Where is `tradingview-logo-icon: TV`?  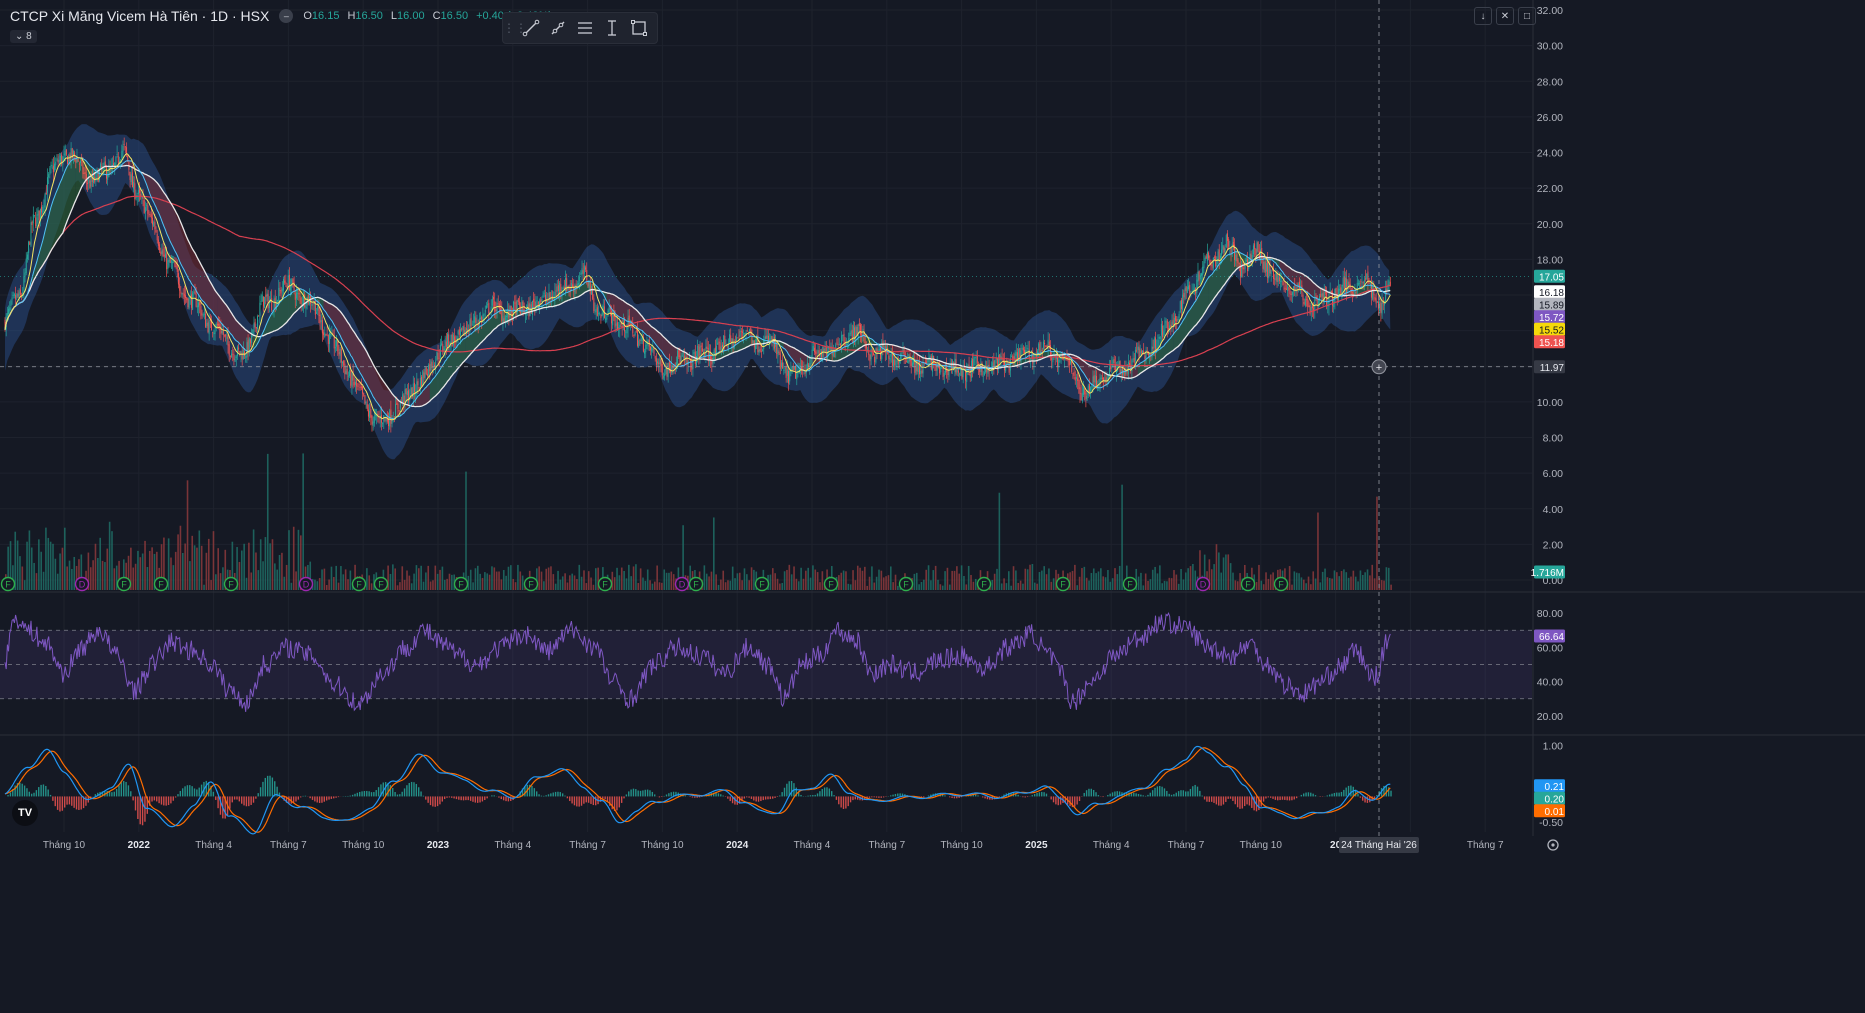 tradingview-logo-icon: TV is located at coordinates (25, 813).